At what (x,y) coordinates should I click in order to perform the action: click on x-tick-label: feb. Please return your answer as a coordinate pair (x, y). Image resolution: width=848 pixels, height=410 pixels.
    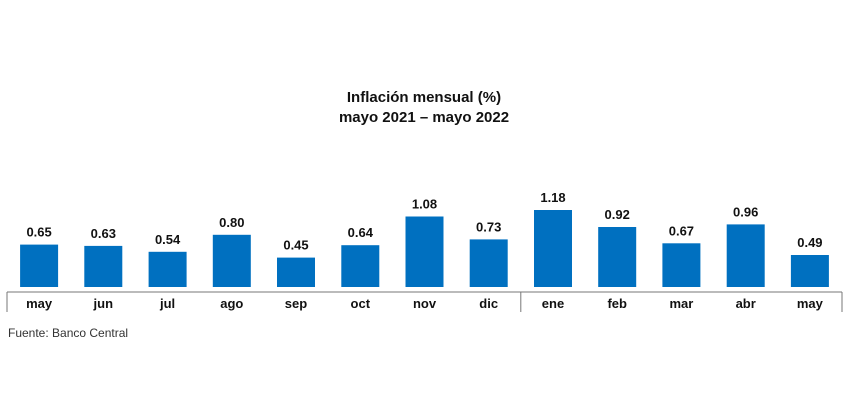
    Looking at the image, I should click on (617, 303).